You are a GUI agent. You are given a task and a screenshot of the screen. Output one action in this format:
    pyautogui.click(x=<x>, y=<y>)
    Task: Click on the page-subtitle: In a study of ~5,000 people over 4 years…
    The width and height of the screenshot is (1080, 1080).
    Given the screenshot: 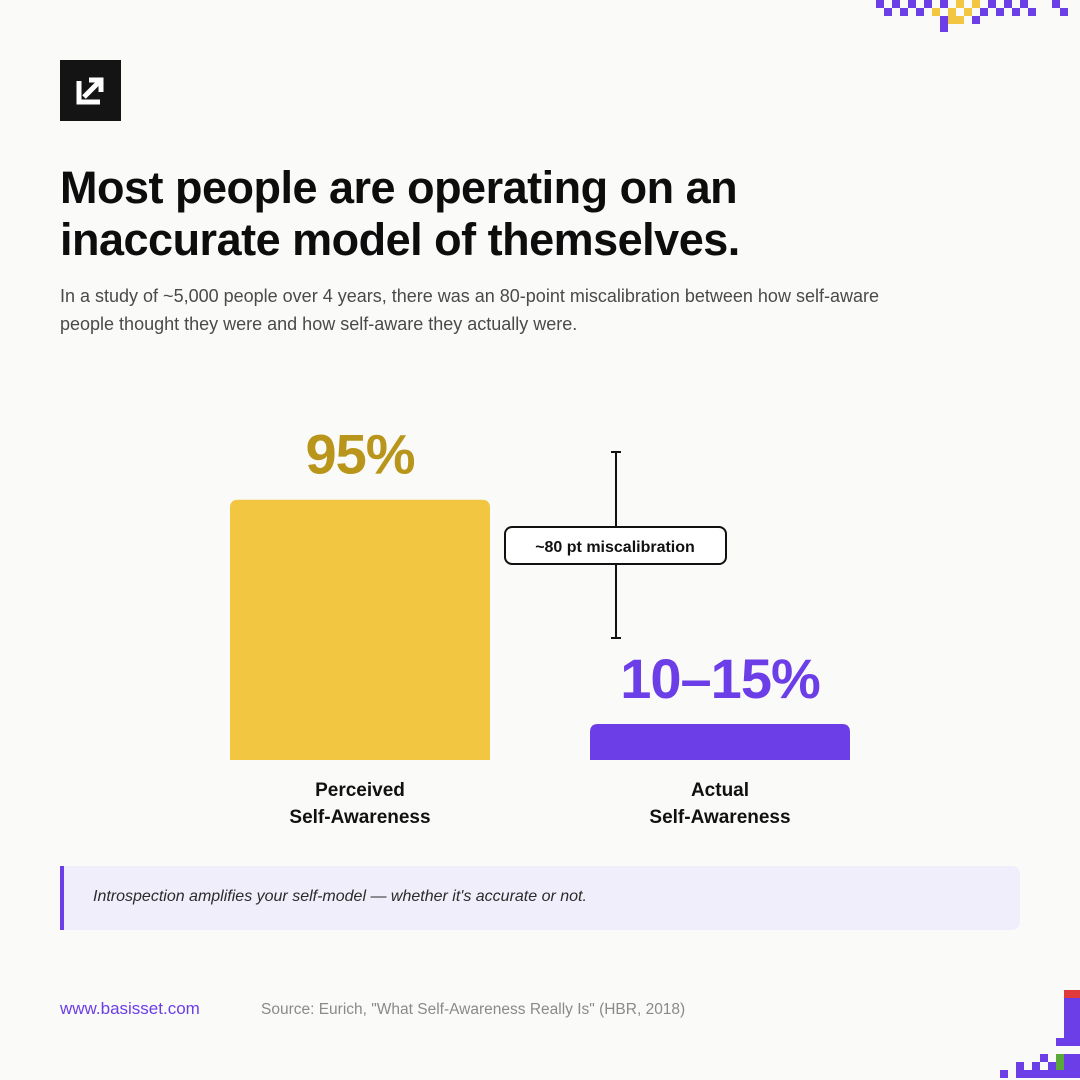 What is the action you would take?
    pyautogui.click(x=540, y=310)
    